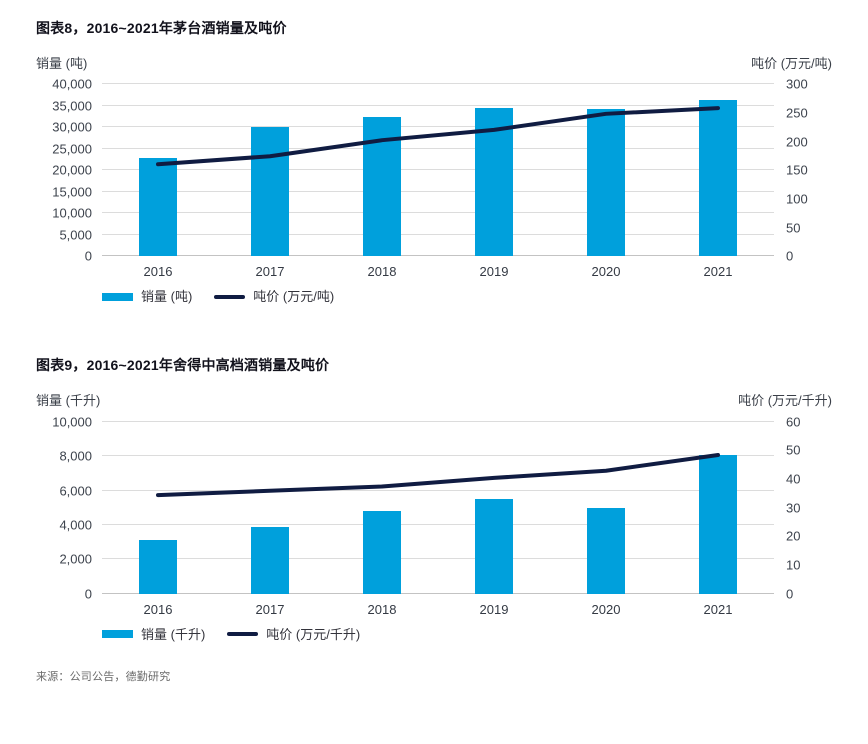 The height and width of the screenshot is (744, 868). I want to click on left-axis-tick: 6,000, so click(75, 491).